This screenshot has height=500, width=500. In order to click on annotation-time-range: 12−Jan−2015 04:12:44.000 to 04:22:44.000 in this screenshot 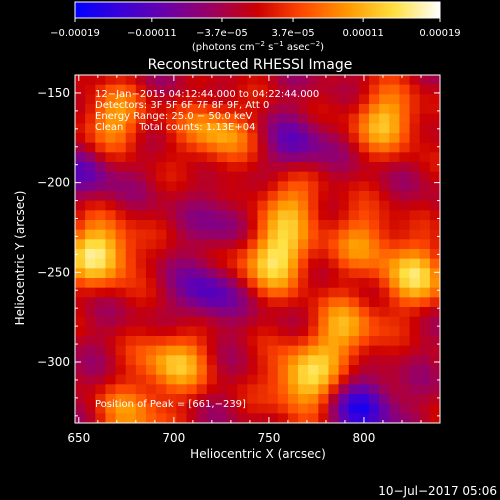, I will do `click(207, 94)`.